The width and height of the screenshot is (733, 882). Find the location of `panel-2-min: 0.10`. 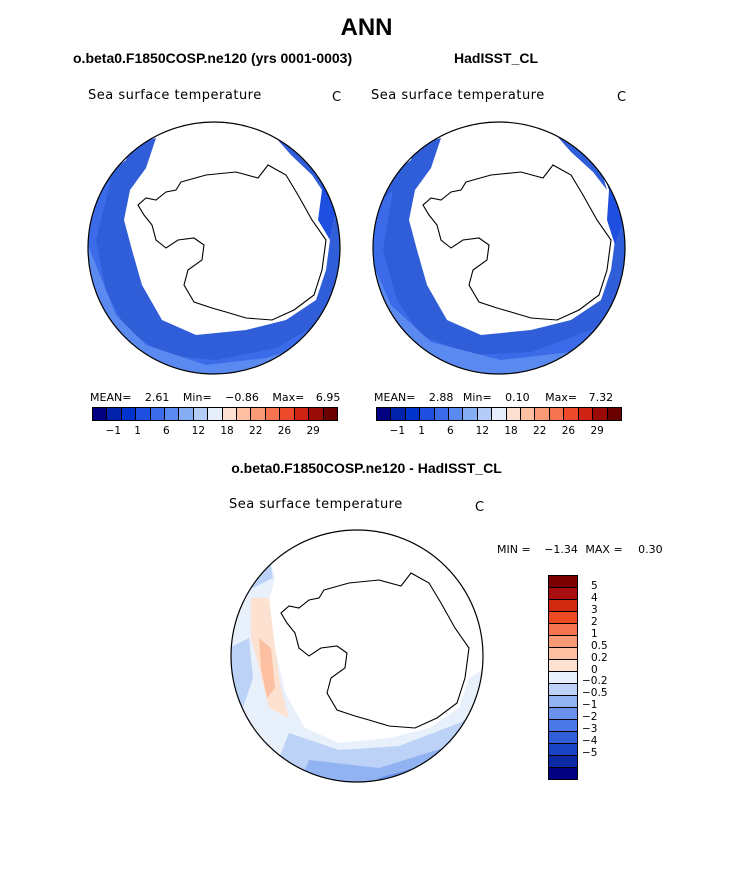

panel-2-min: 0.10 is located at coordinates (517, 397).